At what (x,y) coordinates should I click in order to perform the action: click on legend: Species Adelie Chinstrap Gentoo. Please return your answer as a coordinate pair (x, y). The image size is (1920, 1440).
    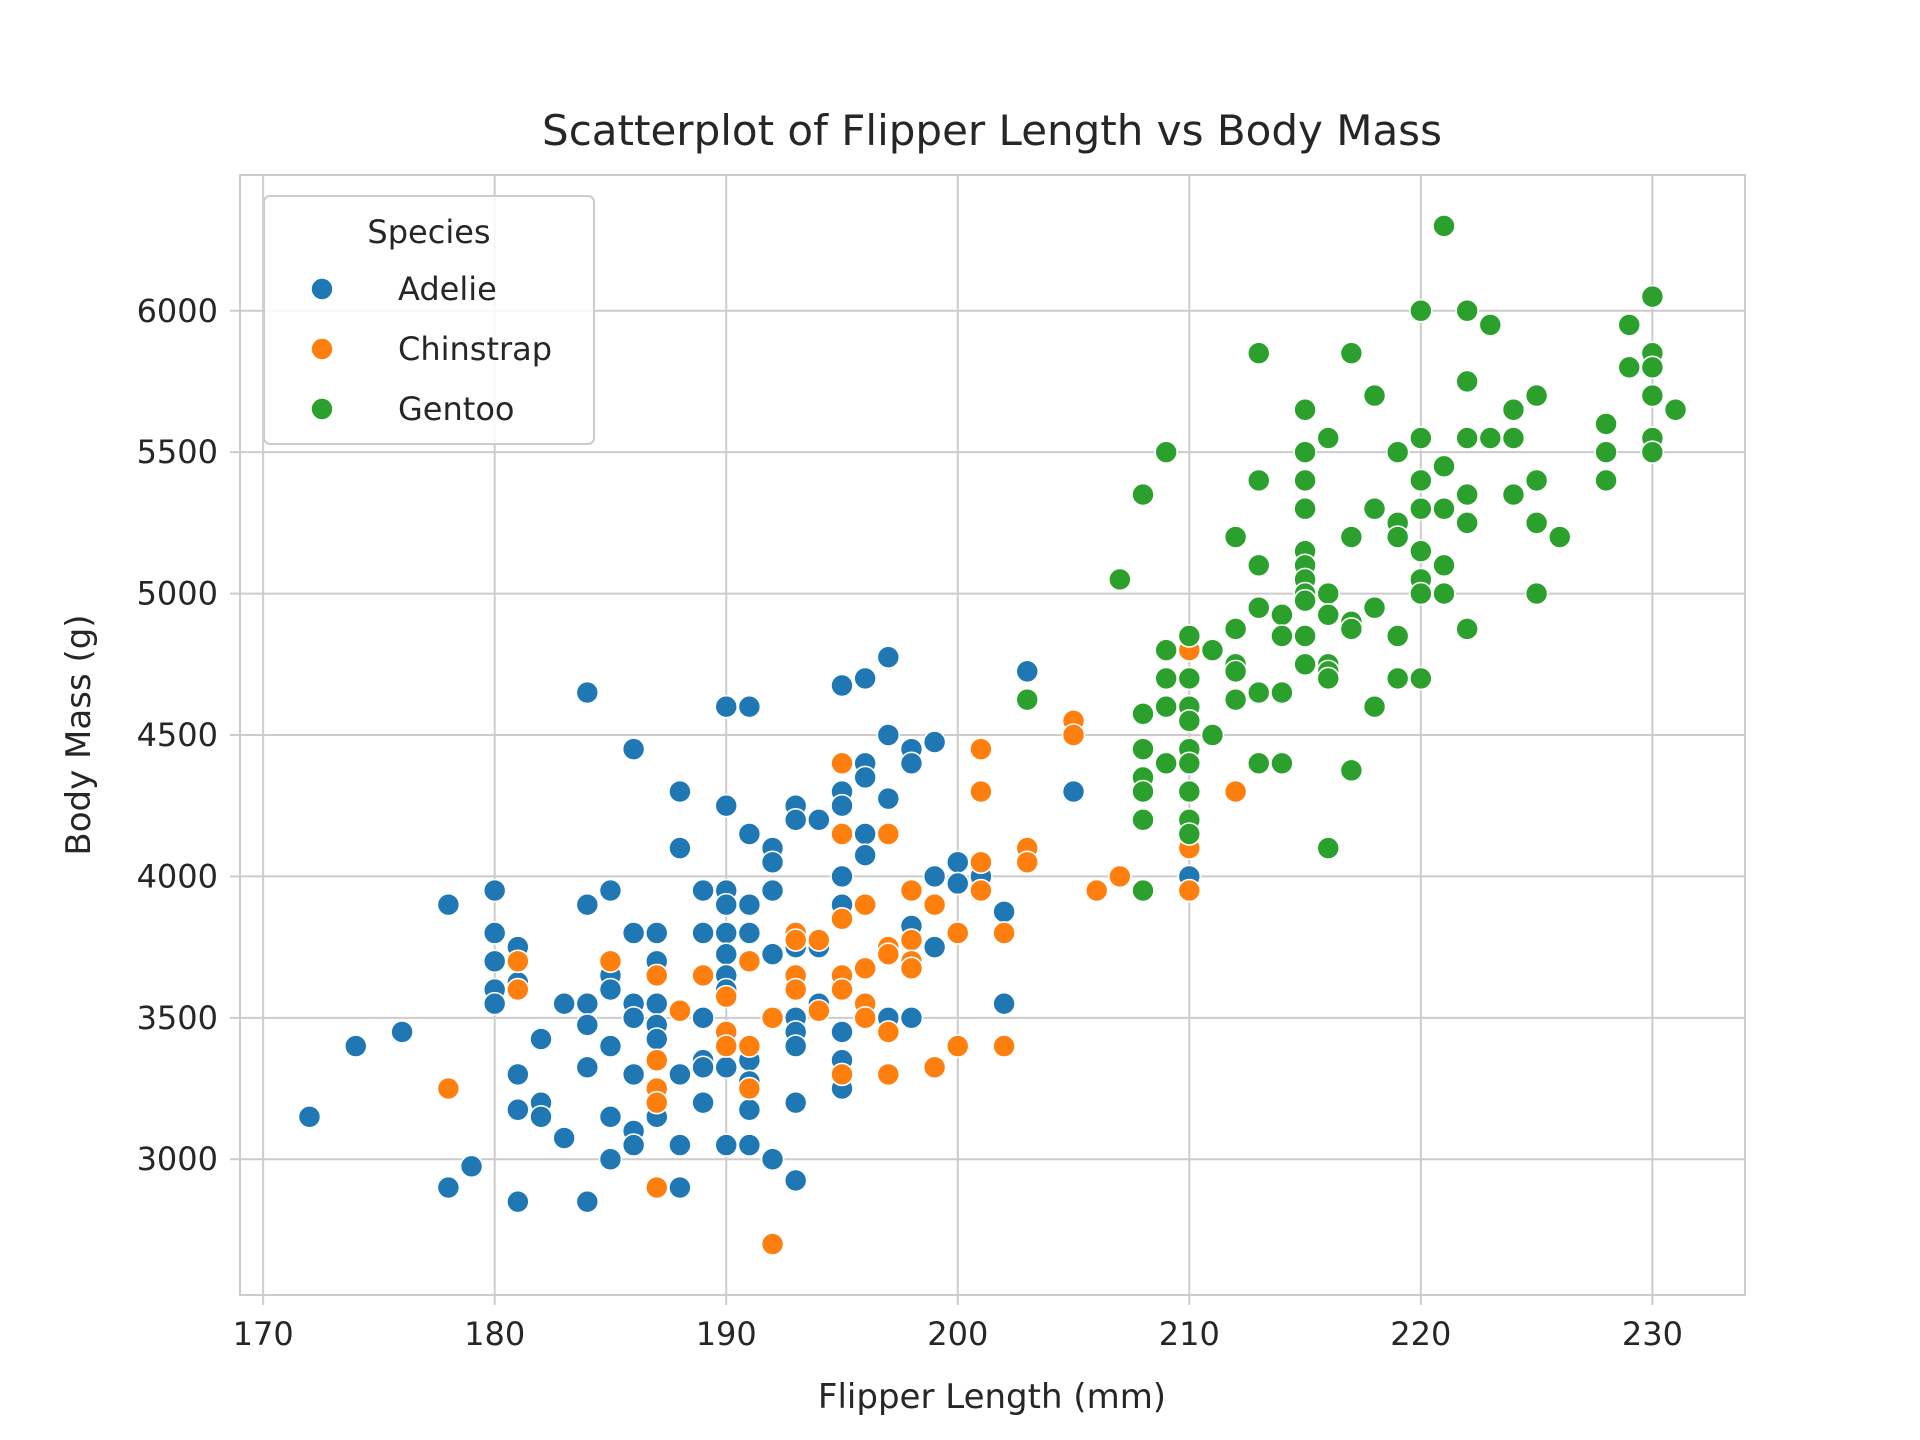
    Looking at the image, I should click on (429, 320).